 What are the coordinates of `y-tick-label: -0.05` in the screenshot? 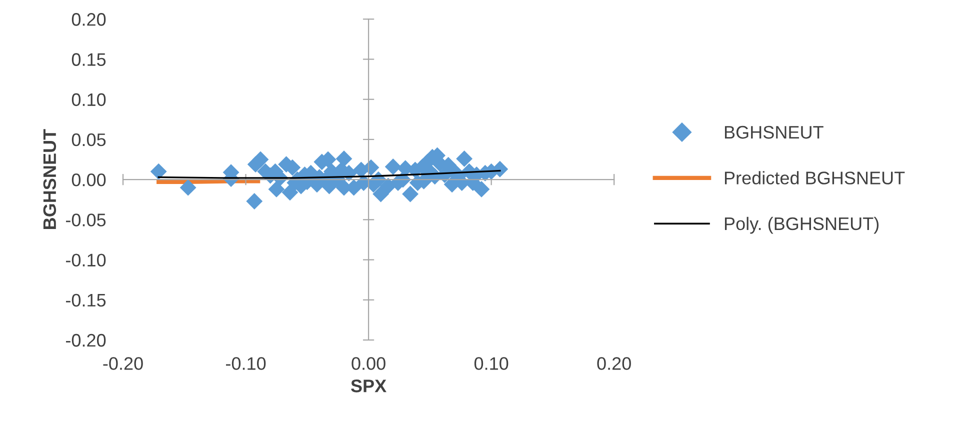 It's located at (86, 220).